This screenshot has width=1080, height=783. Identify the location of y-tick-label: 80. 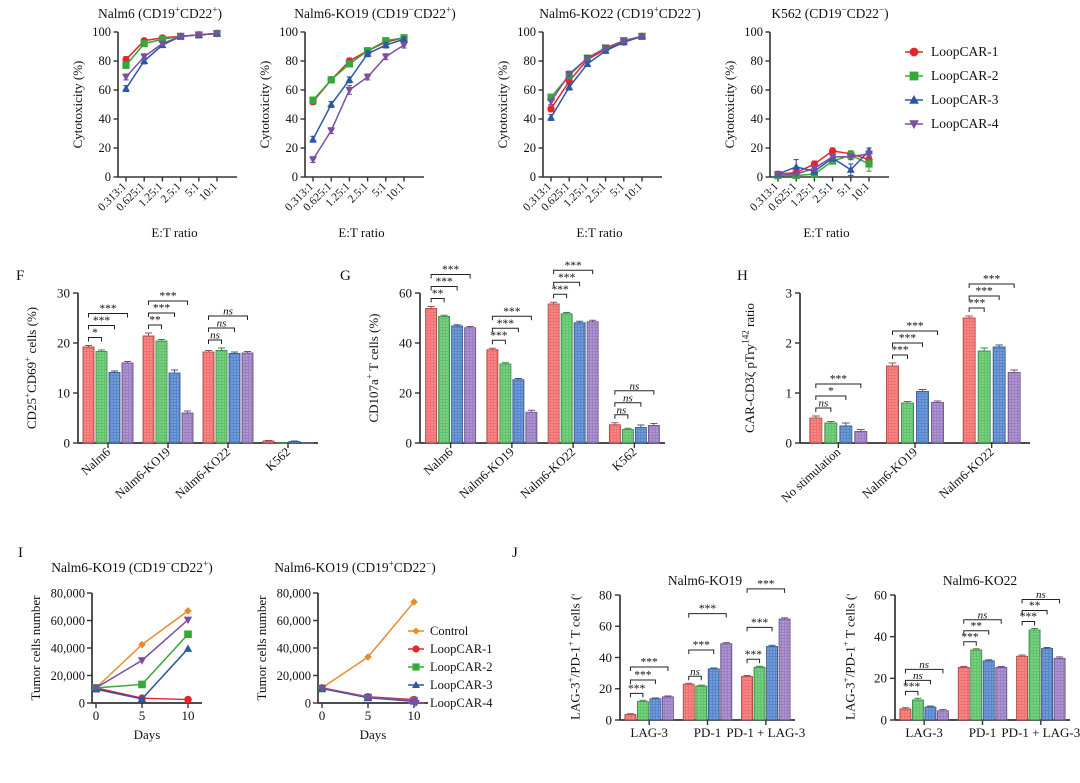
(105, 61).